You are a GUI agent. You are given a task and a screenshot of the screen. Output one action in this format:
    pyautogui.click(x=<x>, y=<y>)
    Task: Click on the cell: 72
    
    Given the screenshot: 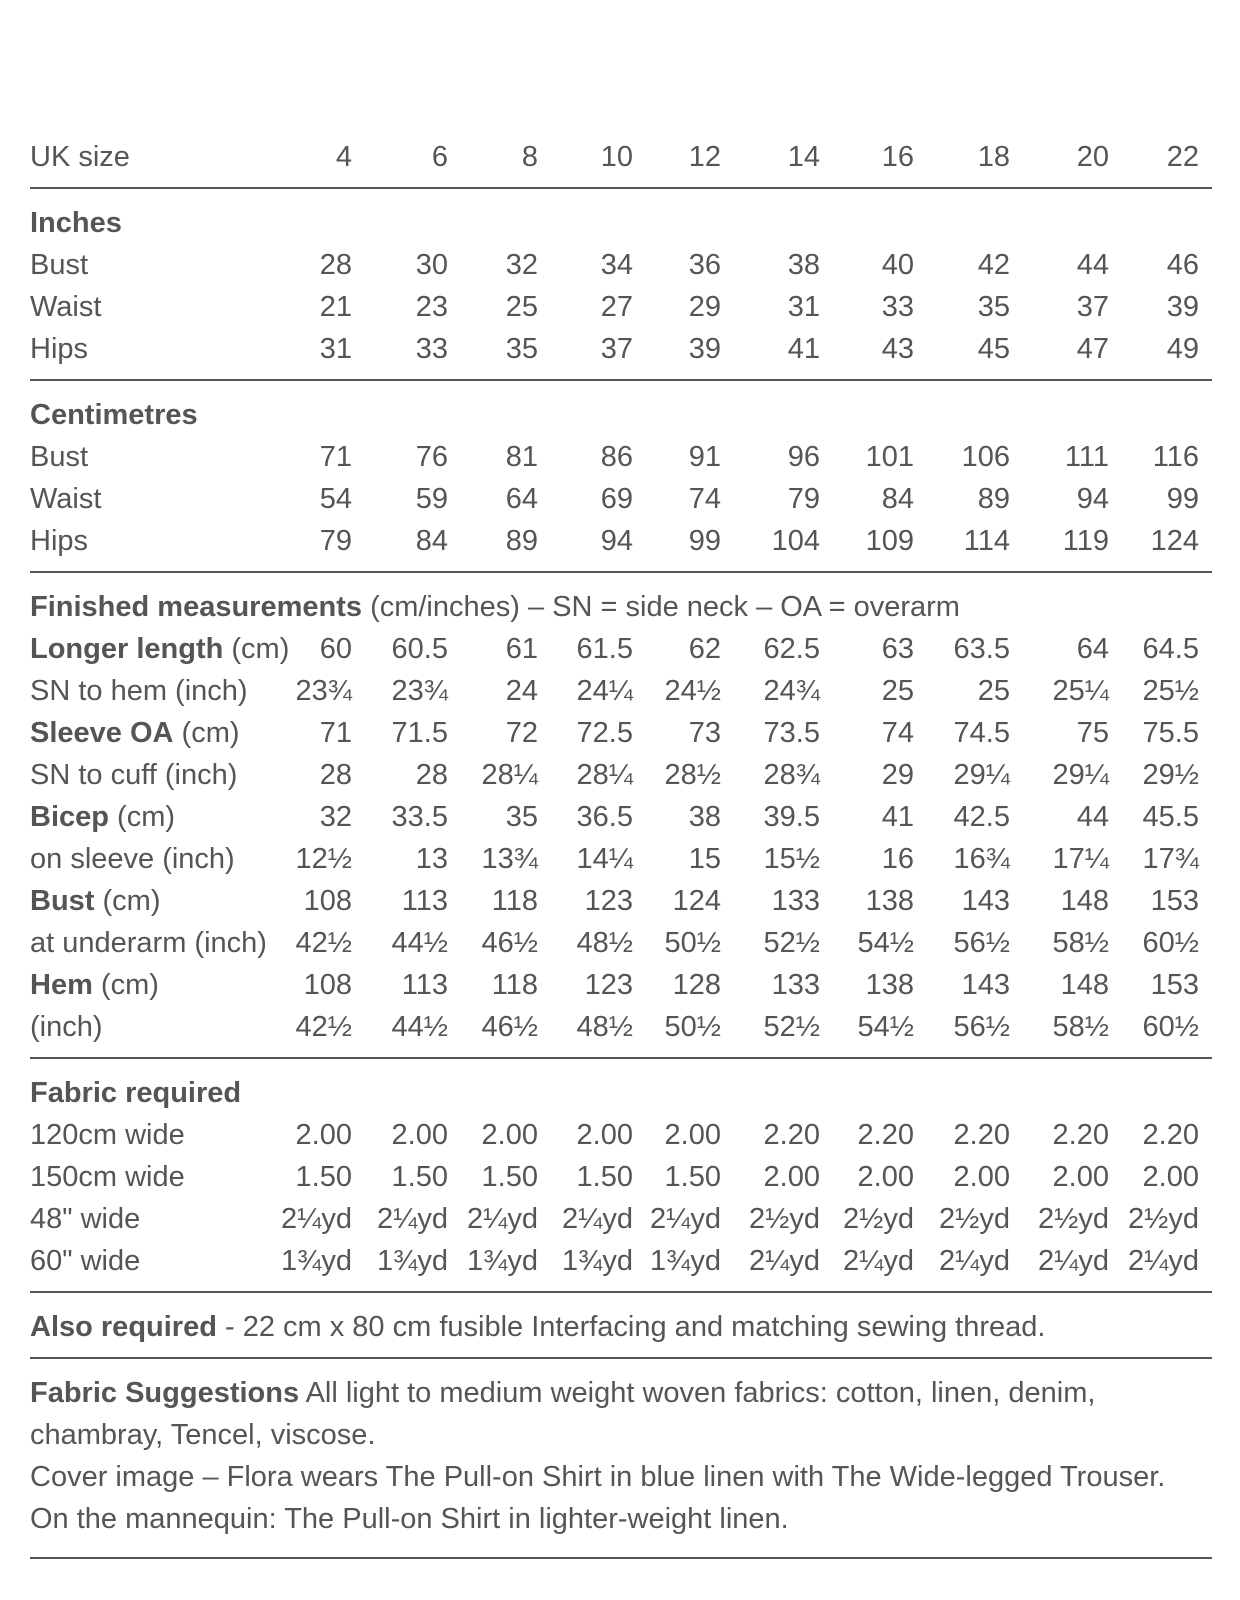 What is the action you would take?
    pyautogui.click(x=521, y=733)
    